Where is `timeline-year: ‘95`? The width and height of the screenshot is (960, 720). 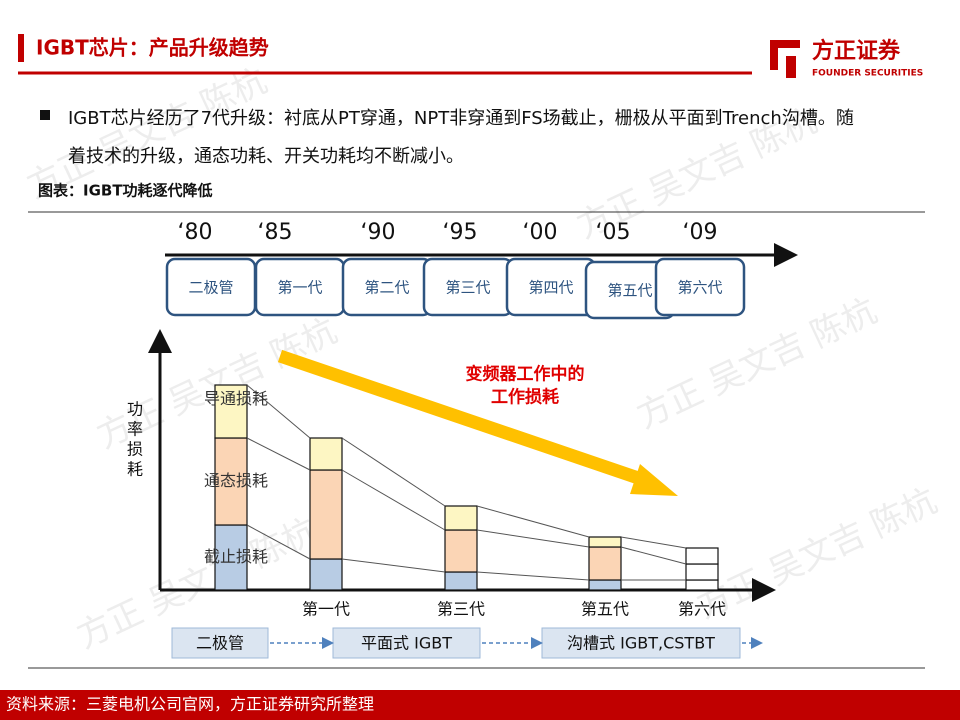
timeline-year: ‘95 is located at coordinates (460, 232).